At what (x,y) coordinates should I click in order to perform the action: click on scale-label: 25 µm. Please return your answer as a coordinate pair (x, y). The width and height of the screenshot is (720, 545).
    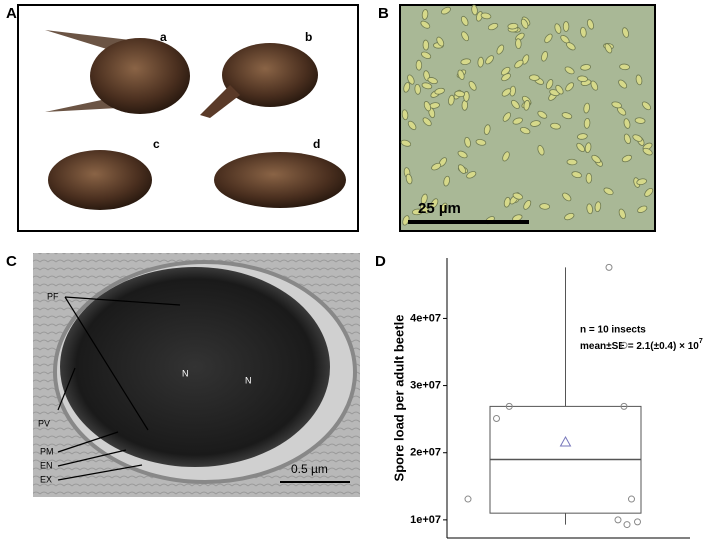
    Looking at the image, I should click on (439, 208).